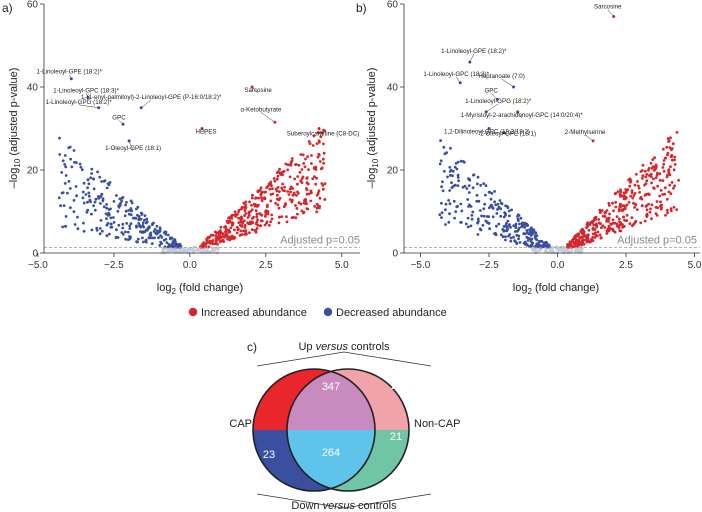  What do you see at coordinates (342, 265) in the screenshot?
I see `x-tick-label: 5.0` at bounding box center [342, 265].